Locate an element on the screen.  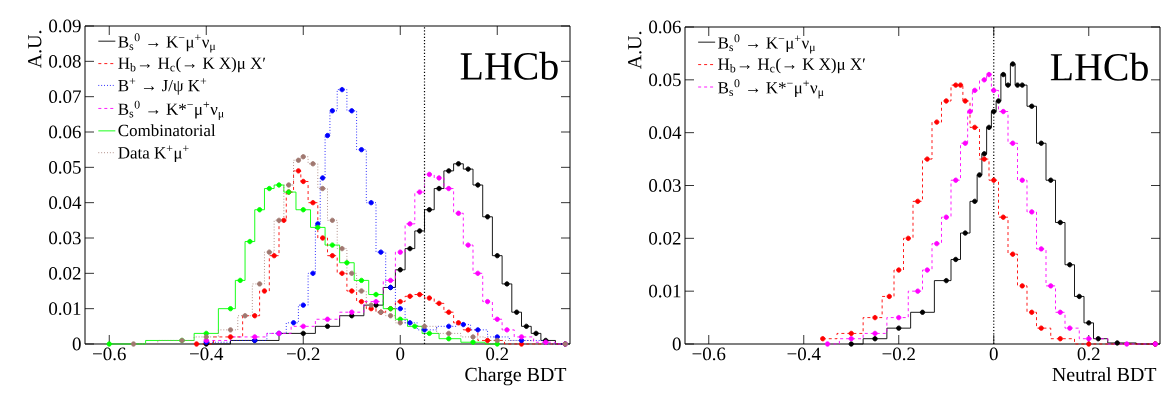
y-tick-label: 0.08 is located at coordinates (65, 61).